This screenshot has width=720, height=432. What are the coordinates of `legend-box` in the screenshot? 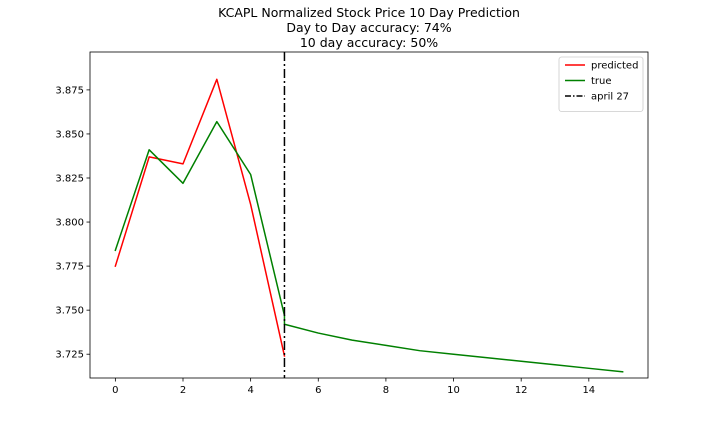 It's located at (601, 84).